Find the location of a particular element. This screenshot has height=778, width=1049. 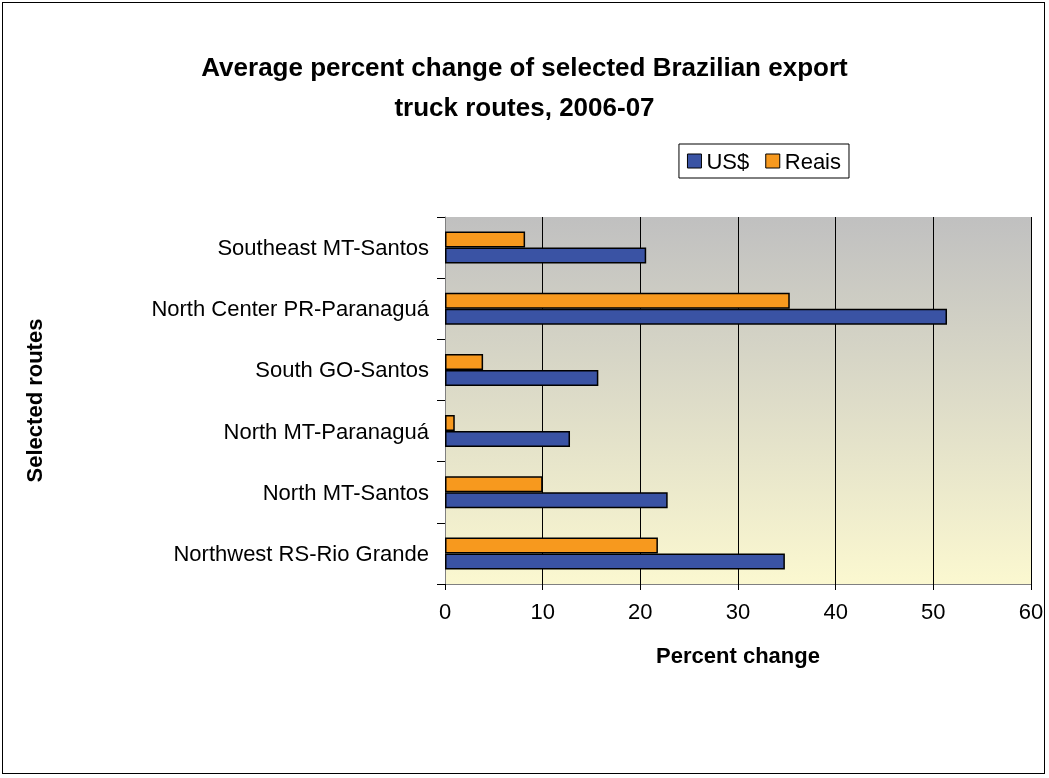

y-tick-label: North Center PR-Paranaguá is located at coordinates (290, 309).